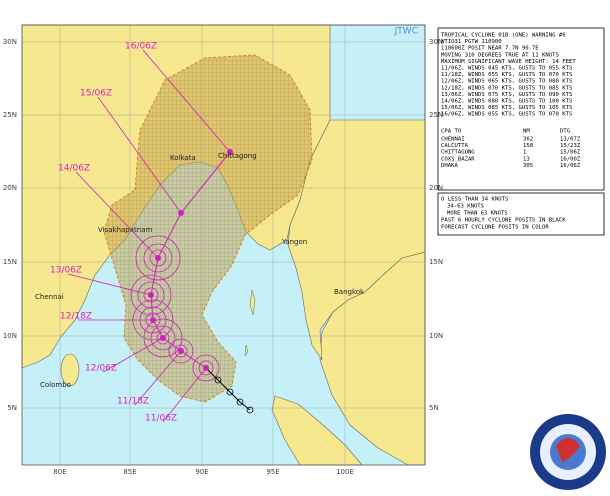 This screenshot has height=496, width=610. What do you see at coordinates (237, 156) in the screenshot?
I see `city-label: Chittagong` at bounding box center [237, 156].